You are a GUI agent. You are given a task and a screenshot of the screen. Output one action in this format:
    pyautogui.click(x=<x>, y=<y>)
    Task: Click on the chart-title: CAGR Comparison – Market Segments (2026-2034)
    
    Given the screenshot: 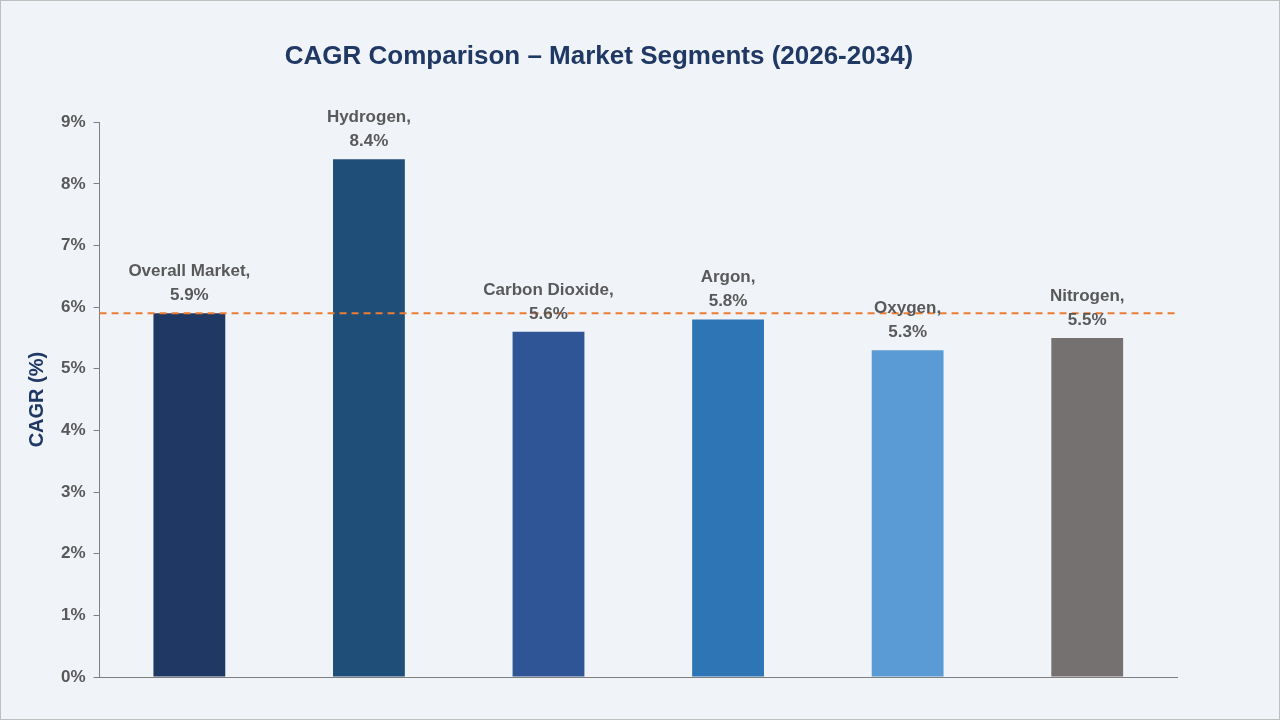 What is the action you would take?
    pyautogui.click(x=599, y=54)
    